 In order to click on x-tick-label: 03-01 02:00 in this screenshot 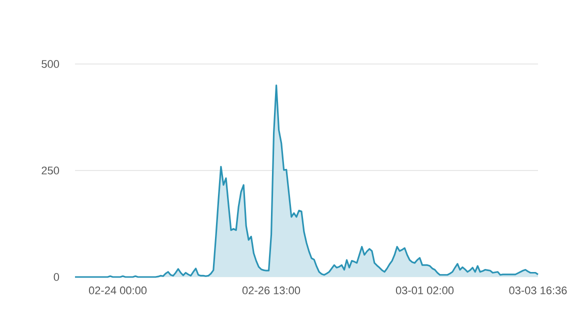, I will do `click(425, 290)`.